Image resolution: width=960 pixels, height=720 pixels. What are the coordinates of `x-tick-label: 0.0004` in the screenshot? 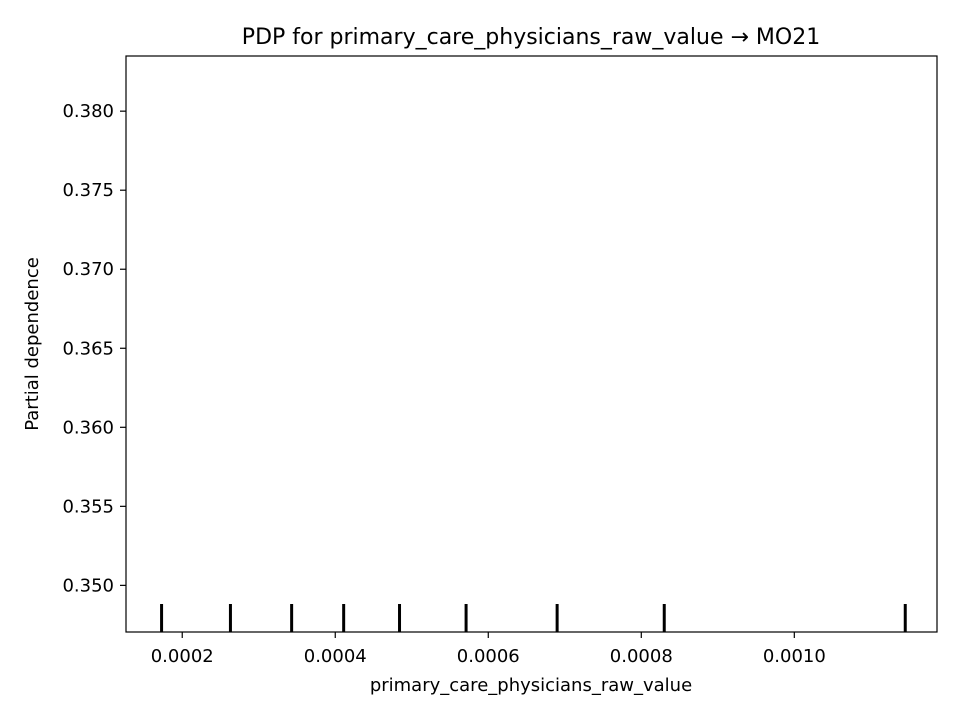 It's located at (335, 656).